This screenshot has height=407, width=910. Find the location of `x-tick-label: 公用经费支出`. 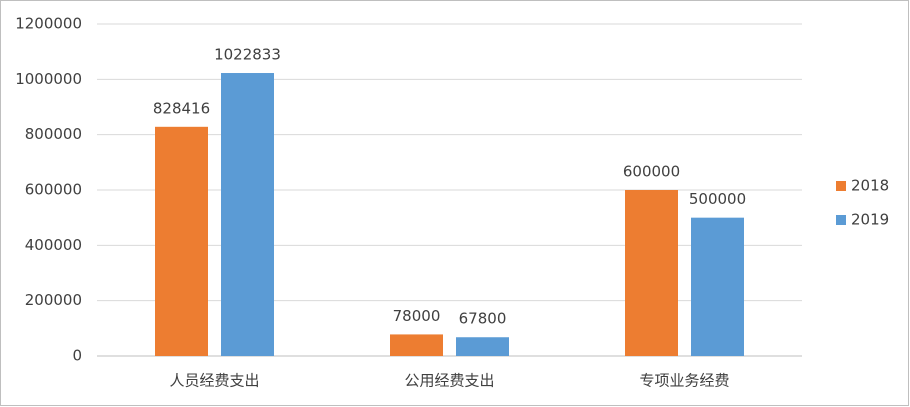

x-tick-label: 公用经费支出 is located at coordinates (449, 381).